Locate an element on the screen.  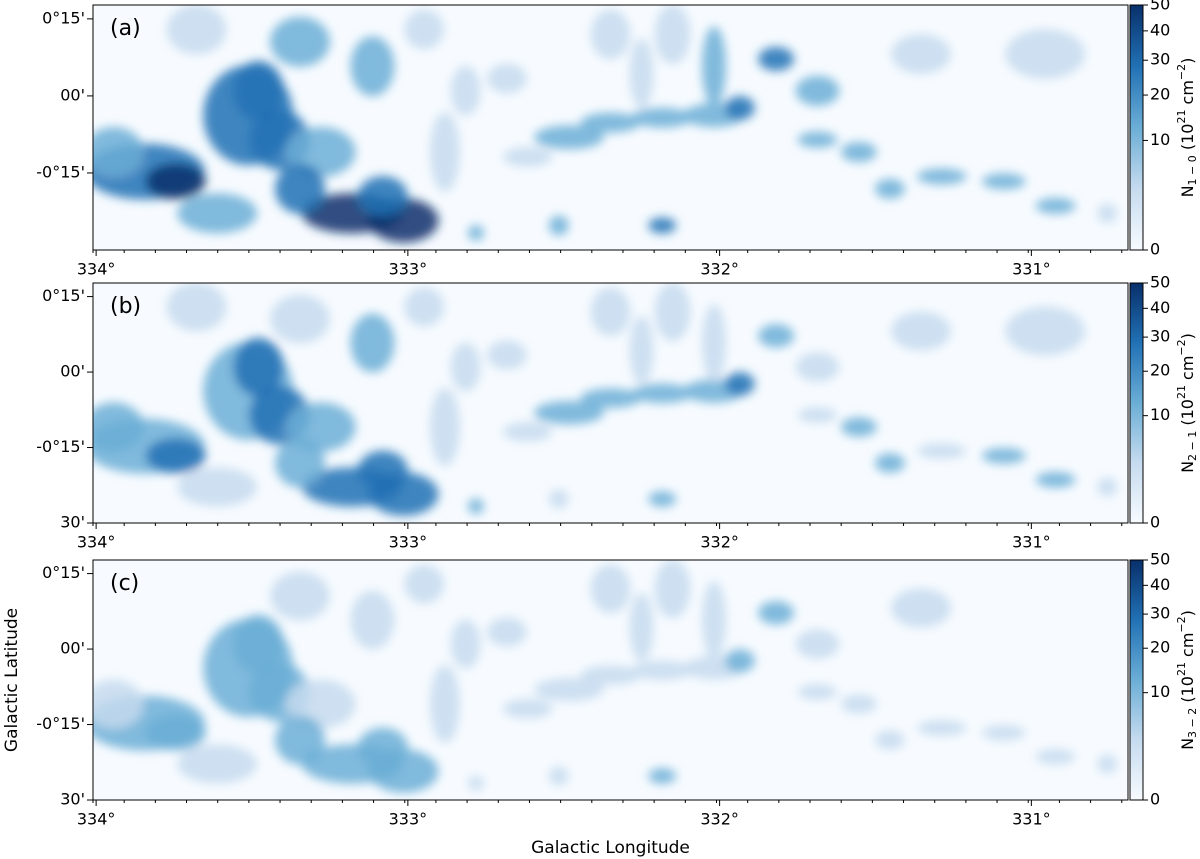
colorbar-label: N3 − 2 (1021 cm−2) is located at coordinates (1187, 680).